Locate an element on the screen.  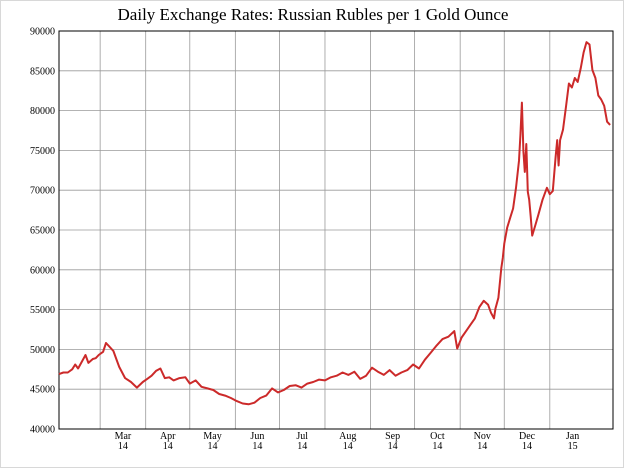
y-tick: 40000 is located at coordinates (42, 430).